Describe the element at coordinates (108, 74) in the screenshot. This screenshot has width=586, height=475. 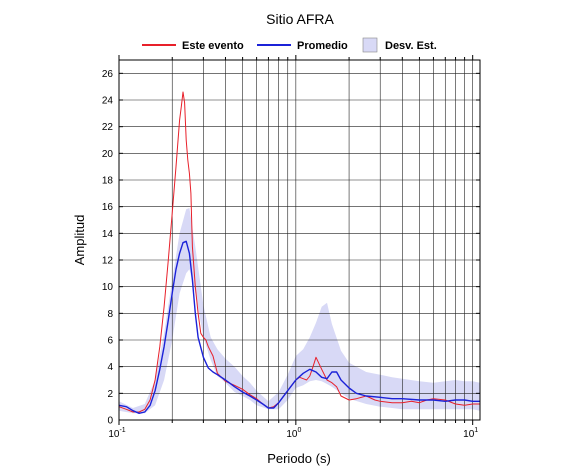
I see `y-tick-label: 26` at that location.